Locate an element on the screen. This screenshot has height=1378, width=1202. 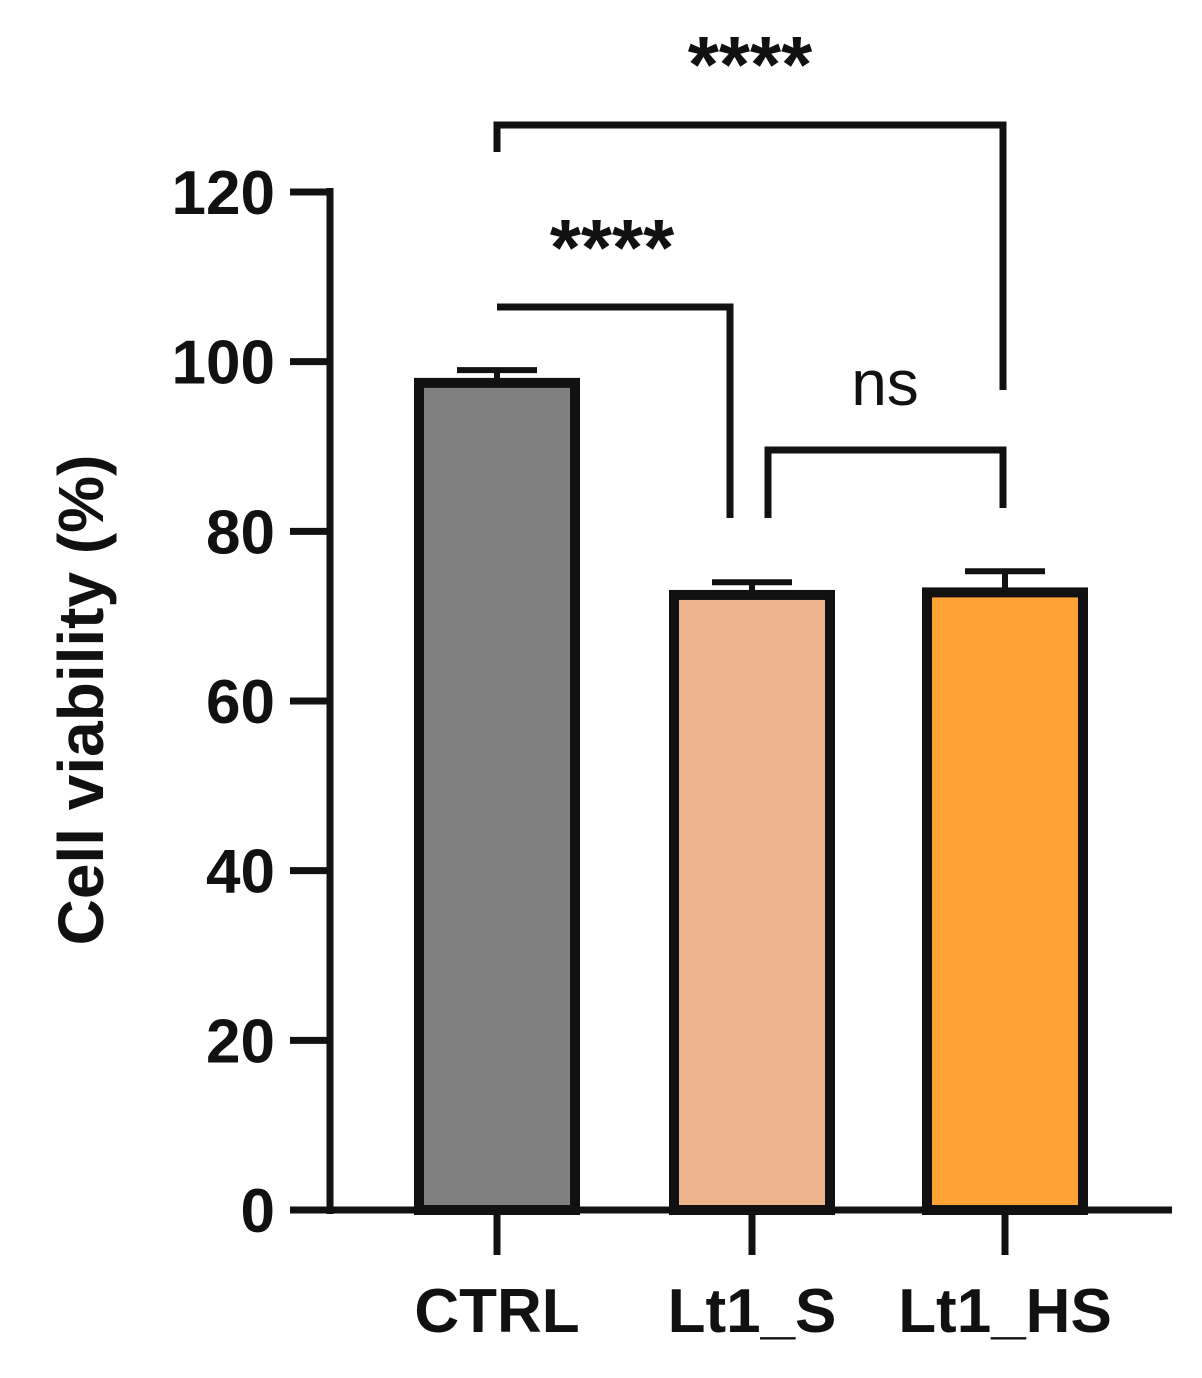
y-axis: 0 20 40 60 80 100 120 is located at coordinates (253, 702).